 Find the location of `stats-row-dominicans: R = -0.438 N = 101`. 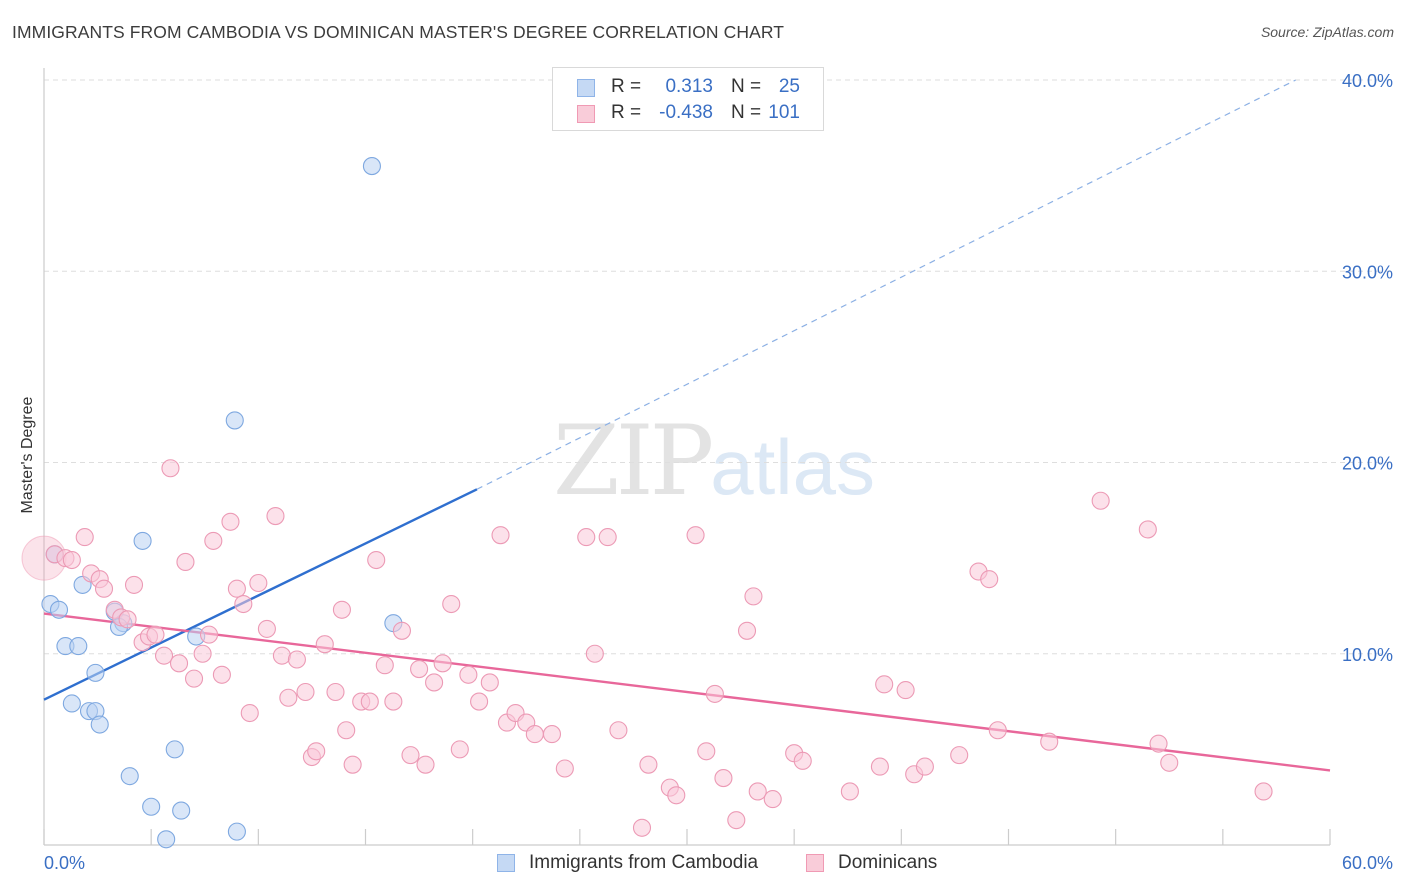

stats-row-dominicans: R = -0.438 N = 101 is located at coordinates (688, 115).